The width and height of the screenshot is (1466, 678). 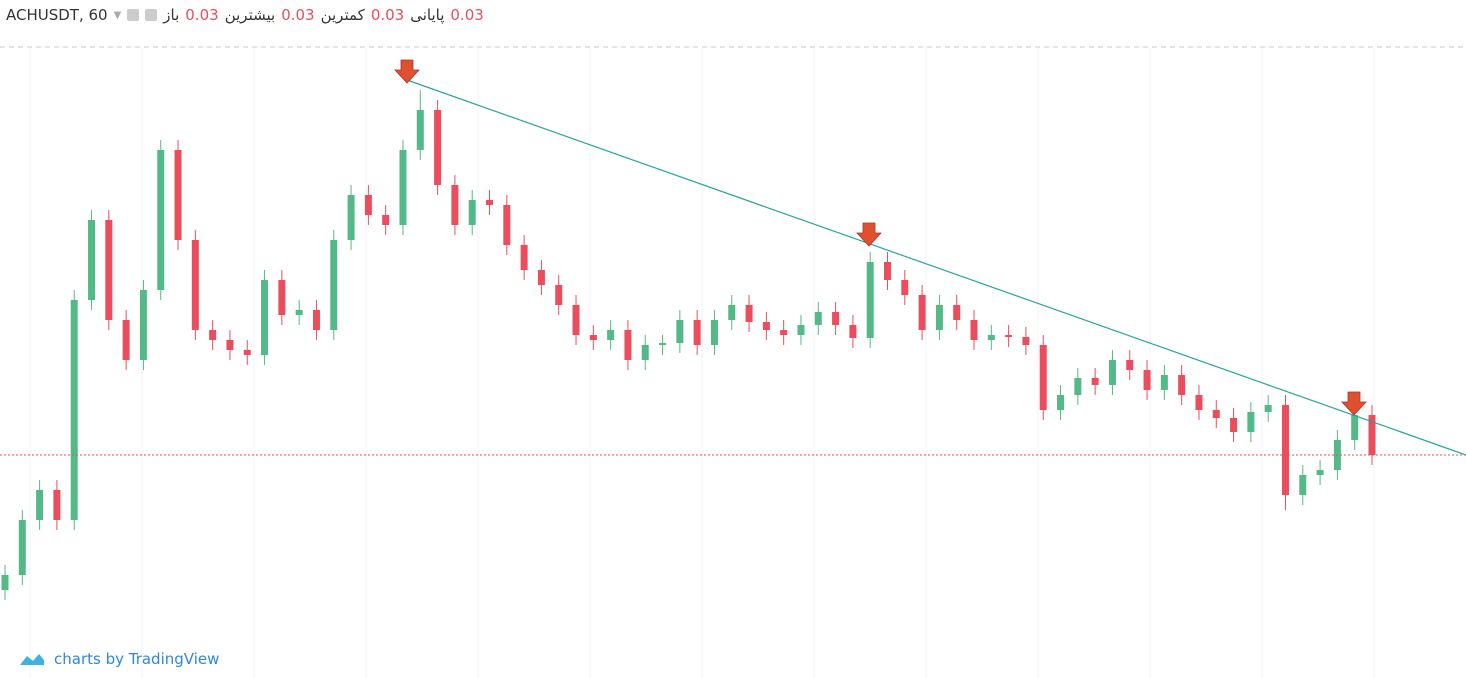 What do you see at coordinates (467, 15) in the screenshot?
I see `close-value: 0.03` at bounding box center [467, 15].